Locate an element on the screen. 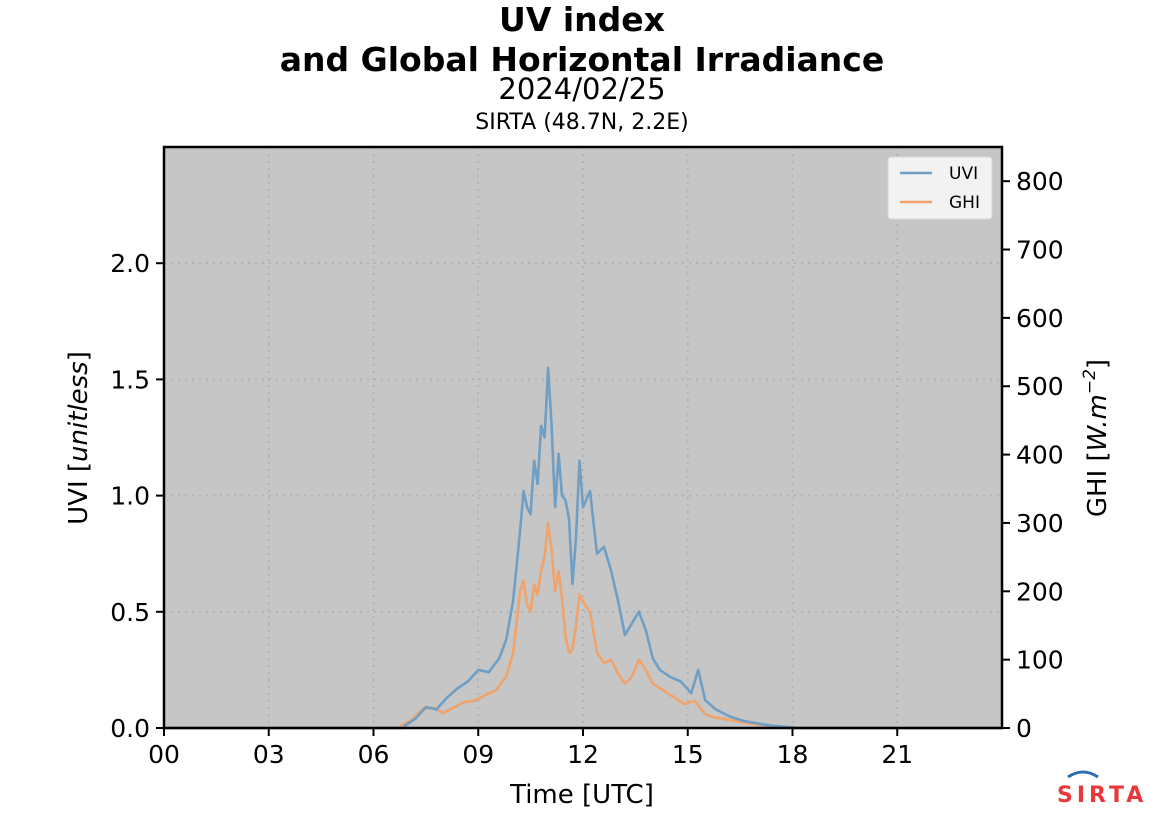  x-tick-label: 15 is located at coordinates (688, 754).